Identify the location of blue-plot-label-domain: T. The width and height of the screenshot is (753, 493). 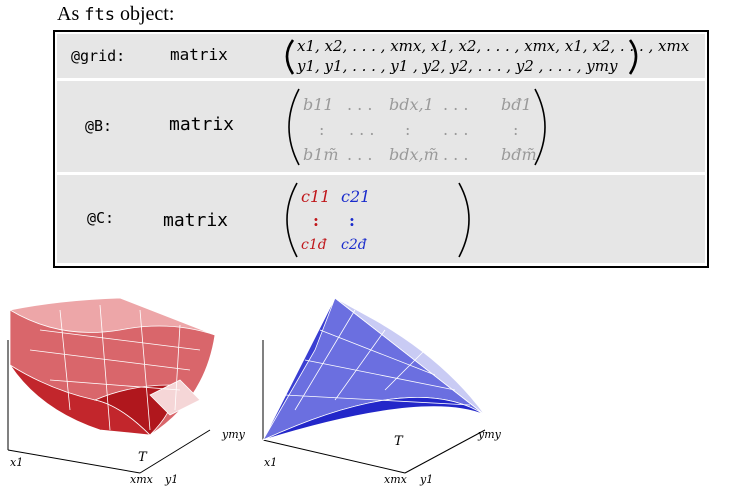
(398, 441).